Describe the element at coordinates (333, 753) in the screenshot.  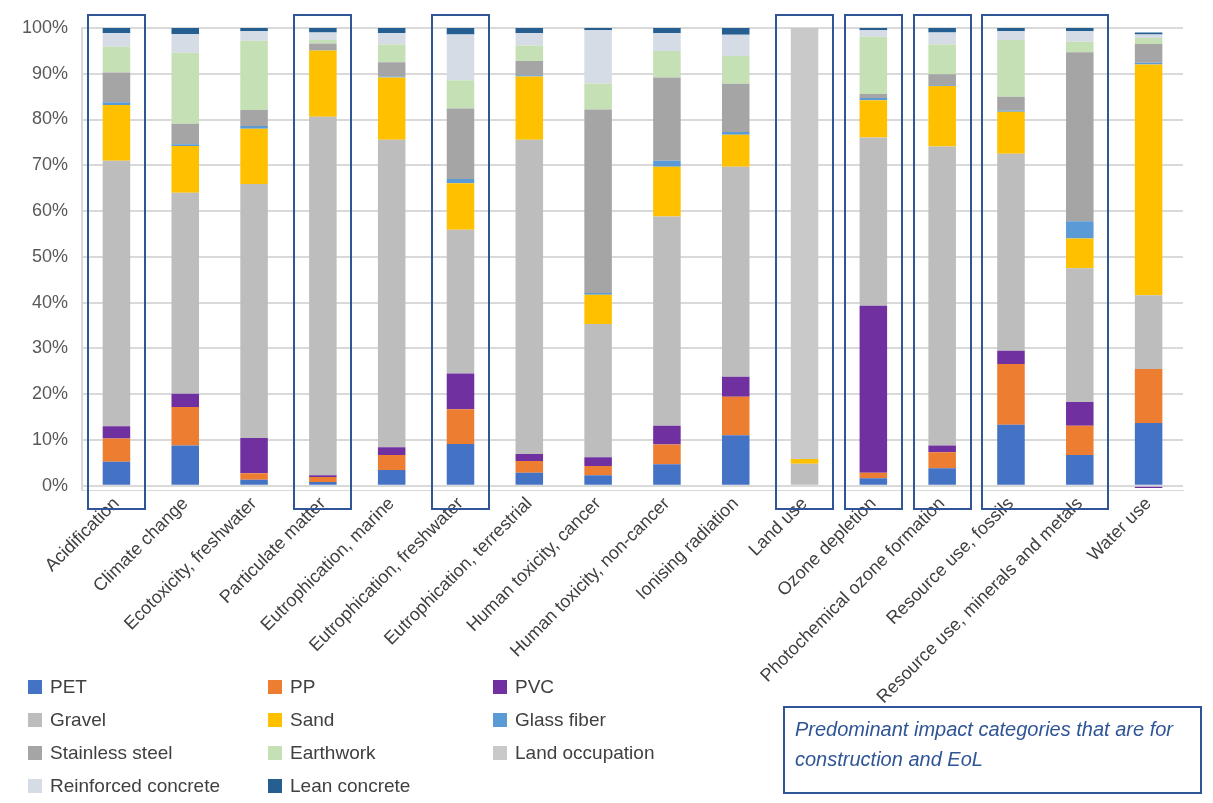
I see `legend-label: Earthwork` at that location.